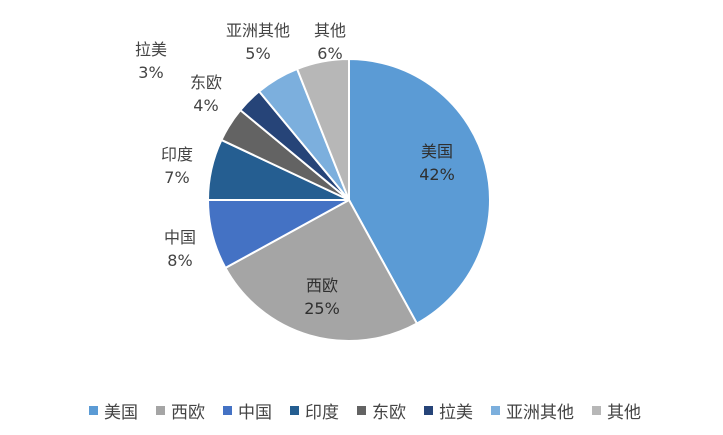 This screenshot has height=435, width=723. Describe the element at coordinates (258, 30) in the screenshot. I see `slice-label: 亚洲其他` at that location.